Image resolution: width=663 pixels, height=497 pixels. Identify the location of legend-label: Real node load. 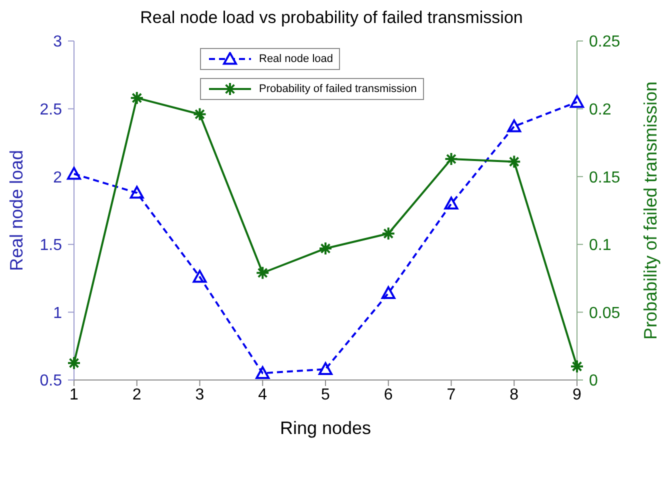
(296, 59).